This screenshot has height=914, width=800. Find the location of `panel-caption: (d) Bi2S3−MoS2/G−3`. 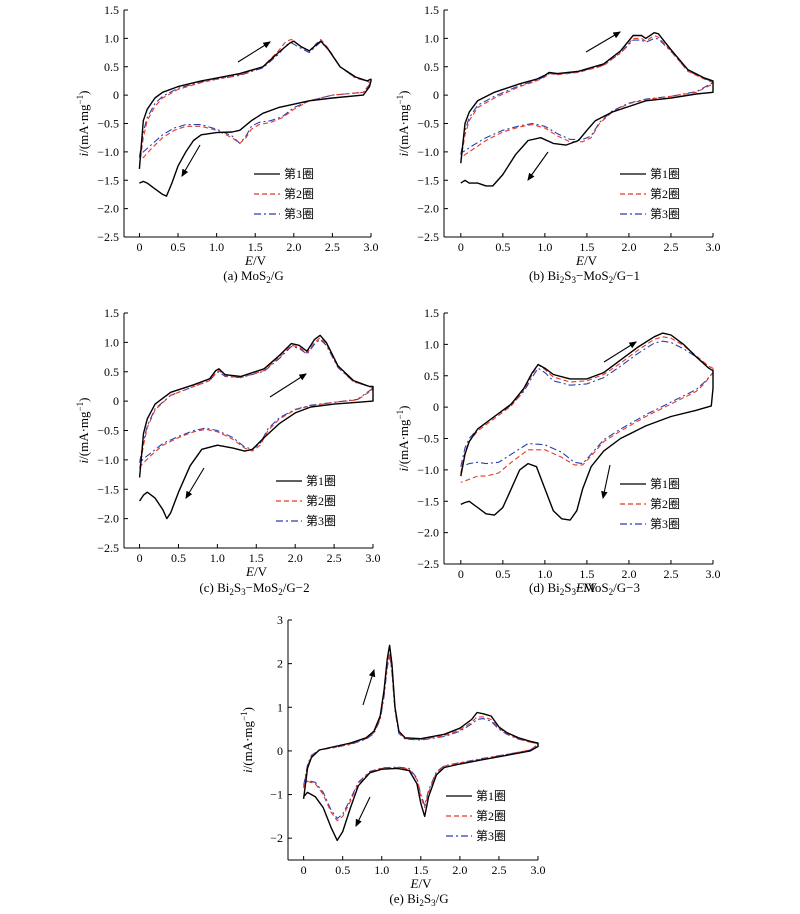

panel-caption: (d) Bi2S3−MoS2/G−3 is located at coordinates (584, 588).